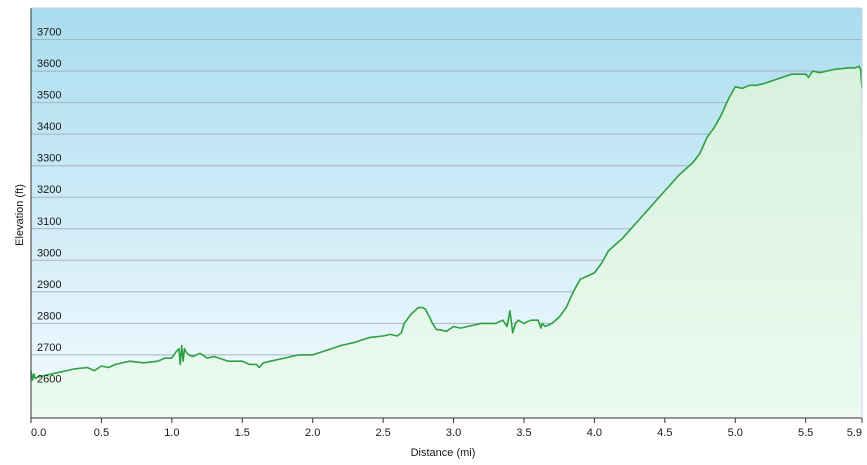 The height and width of the screenshot is (465, 867). Describe the element at coordinates (805, 433) in the screenshot. I see `x-tick-label: 5.5` at that location.